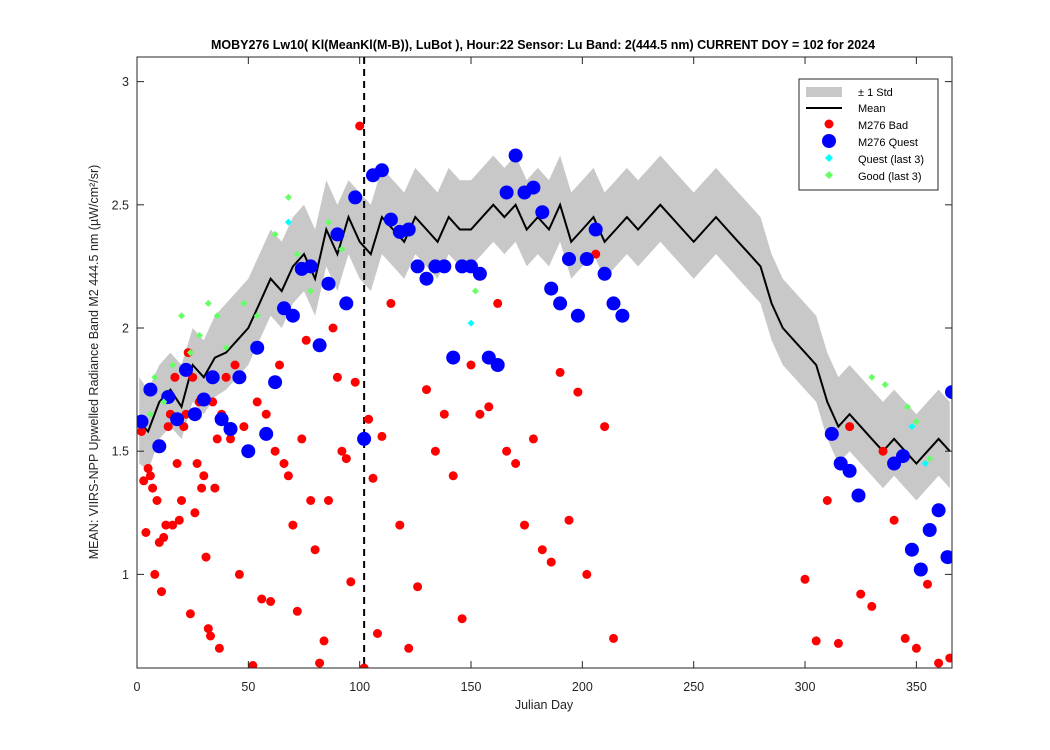 Image resolution: width=1050 pixels, height=750 pixels. What do you see at coordinates (805, 687) in the screenshot?
I see `x-tick-label: 300` at bounding box center [805, 687].